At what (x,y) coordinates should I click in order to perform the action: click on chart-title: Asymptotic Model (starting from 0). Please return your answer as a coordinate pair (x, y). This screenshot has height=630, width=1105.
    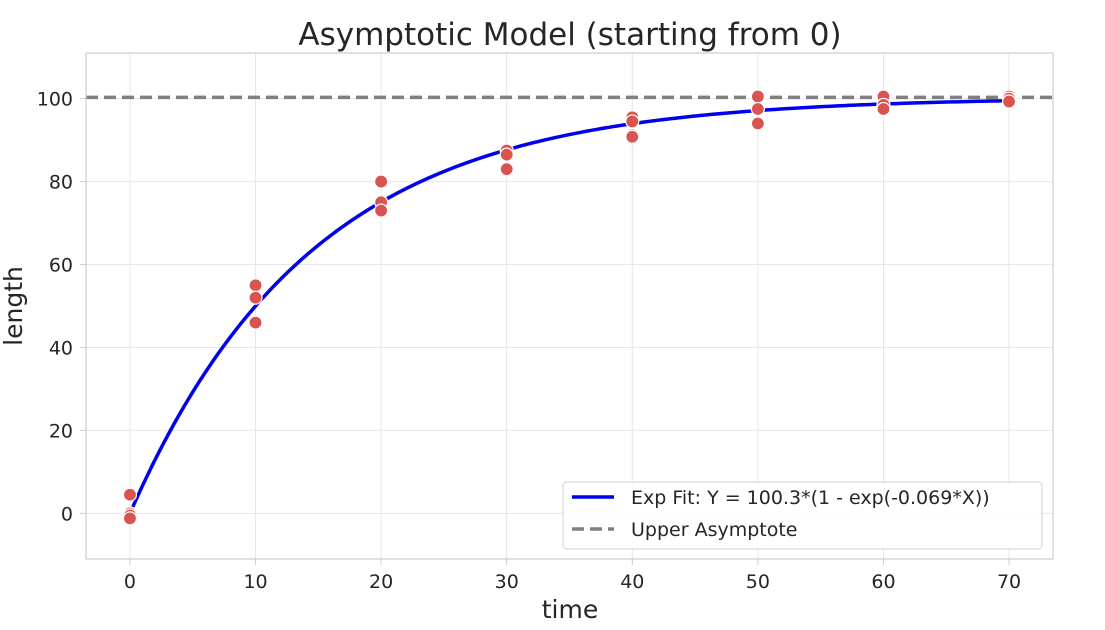
    Looking at the image, I should click on (569, 35).